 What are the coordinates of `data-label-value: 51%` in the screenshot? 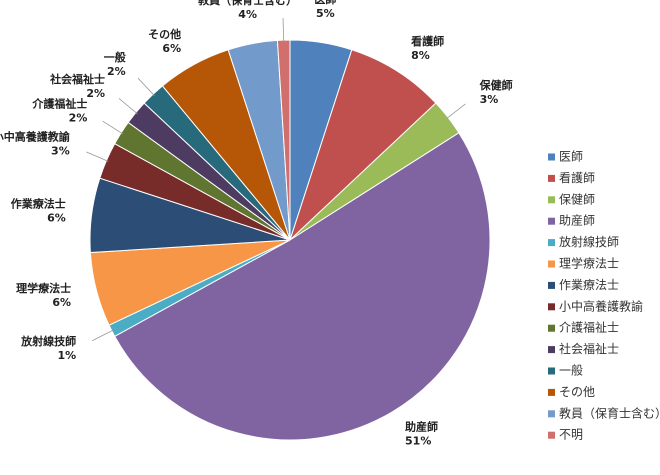 It's located at (418, 441).